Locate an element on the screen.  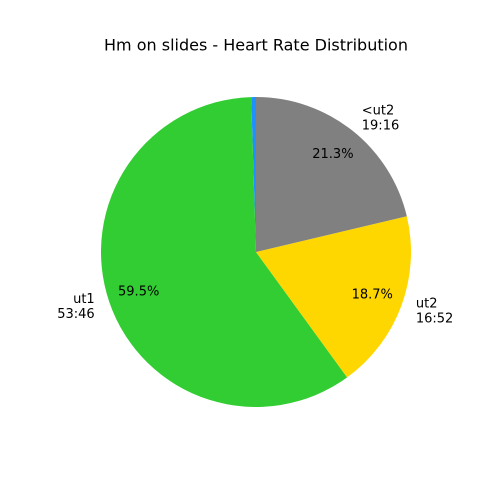
slice-time: 53:46 is located at coordinates (75, 314).